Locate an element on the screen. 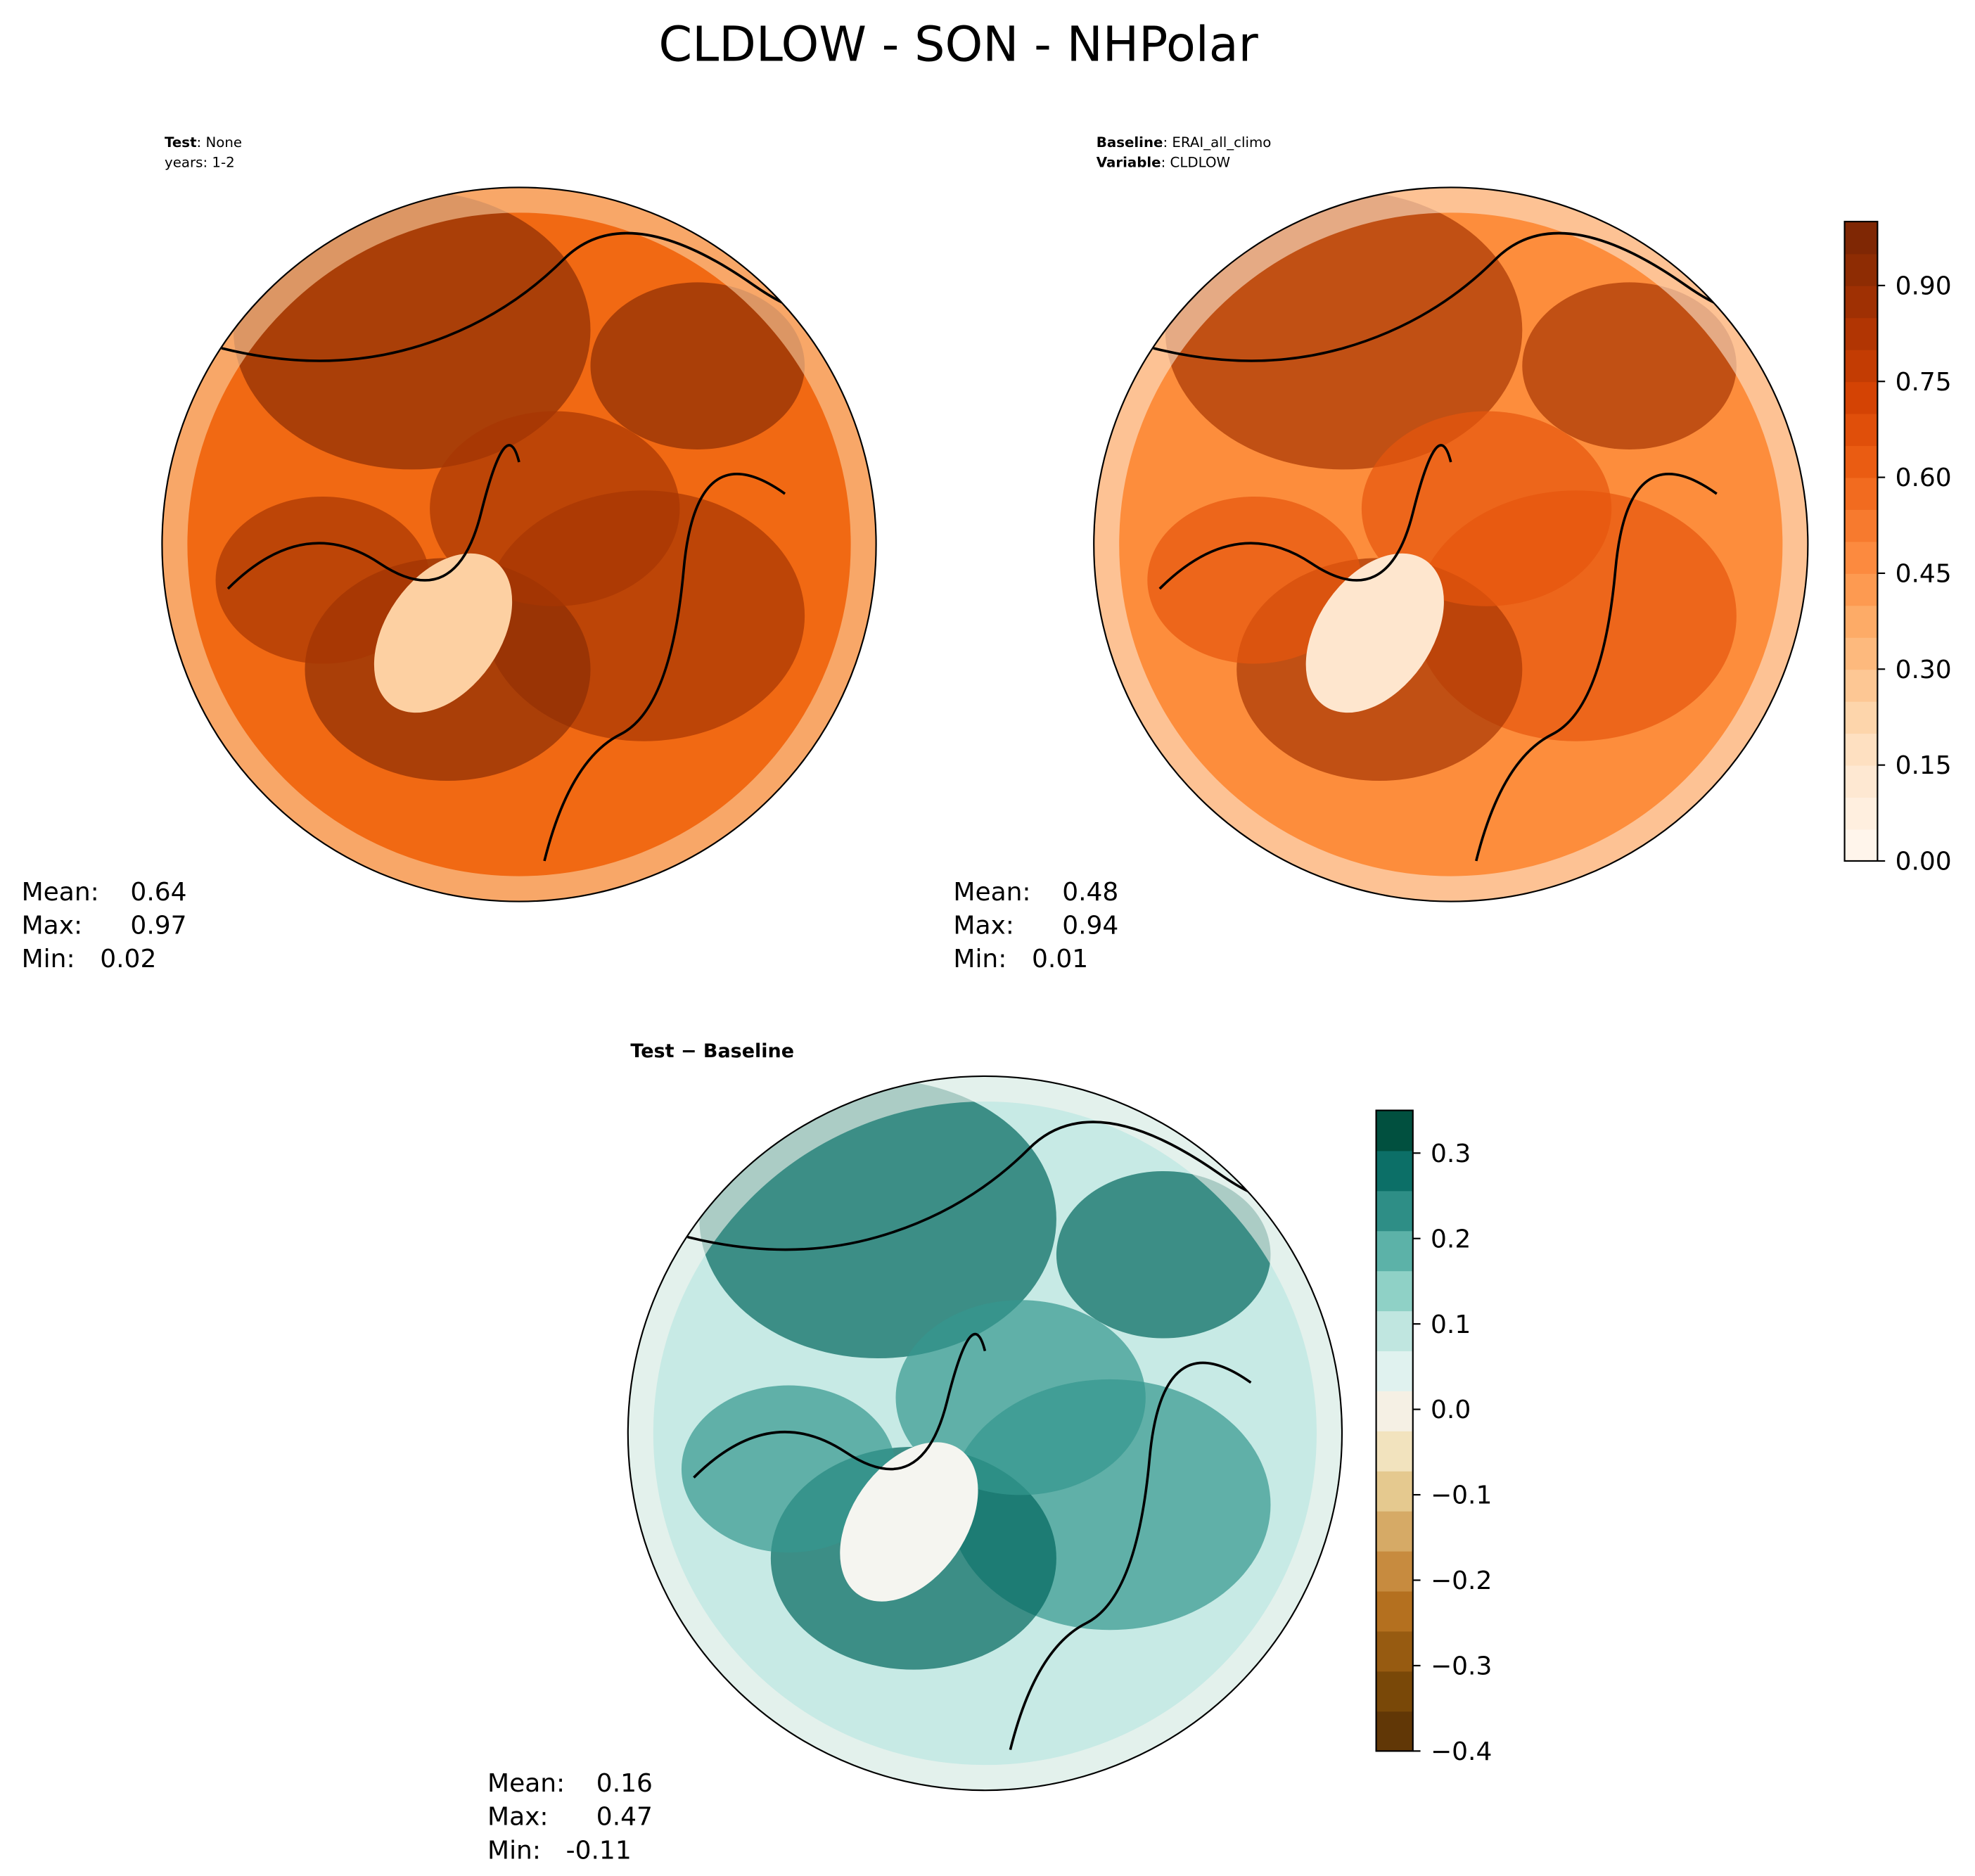 Image resolution: width=1975 pixels, height=1876 pixels. panel-label-bold: Baseline is located at coordinates (1130, 142).